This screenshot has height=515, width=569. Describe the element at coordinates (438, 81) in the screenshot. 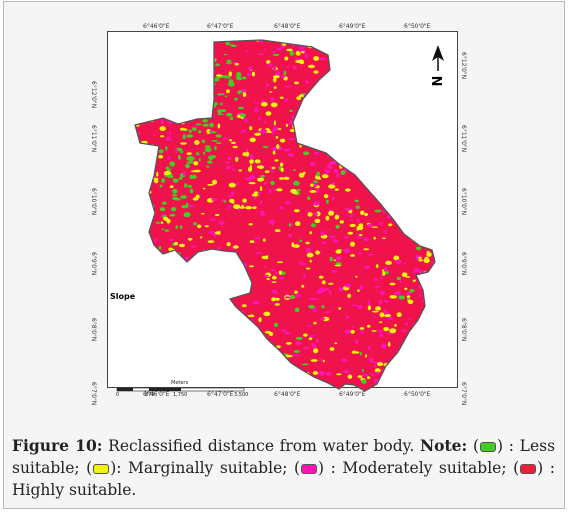

I see `north-letter: N` at that location.